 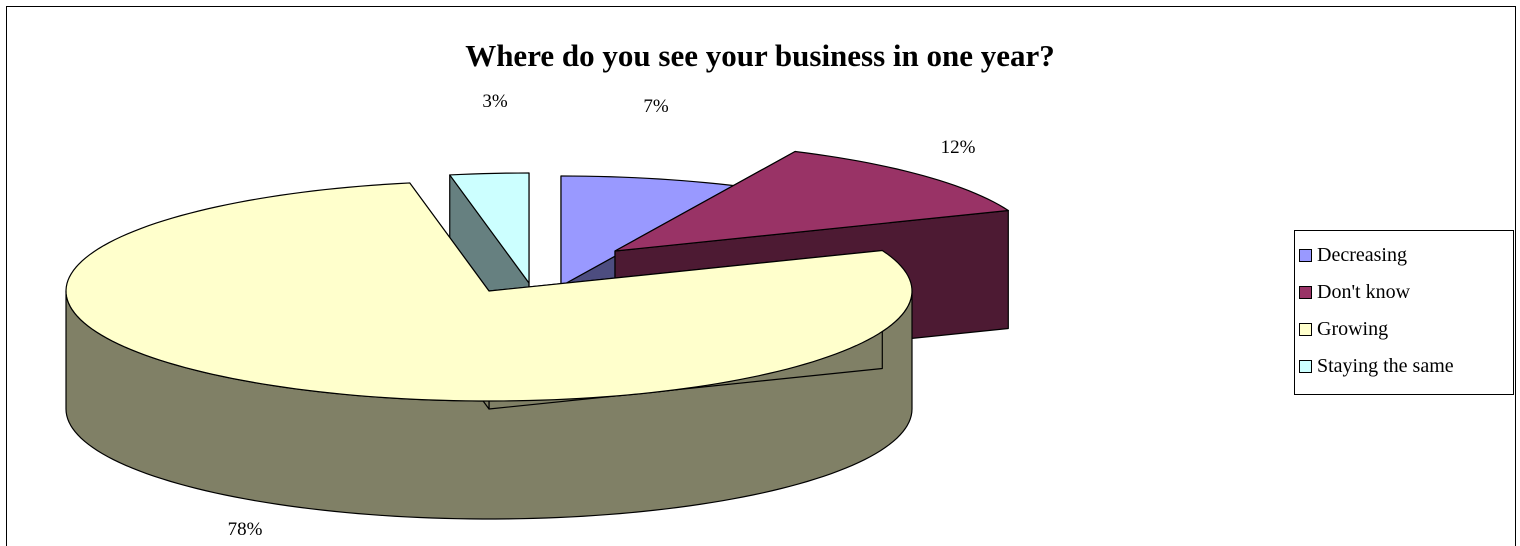 What do you see at coordinates (1352, 329) in the screenshot?
I see `legend-label-growing: Growing` at bounding box center [1352, 329].